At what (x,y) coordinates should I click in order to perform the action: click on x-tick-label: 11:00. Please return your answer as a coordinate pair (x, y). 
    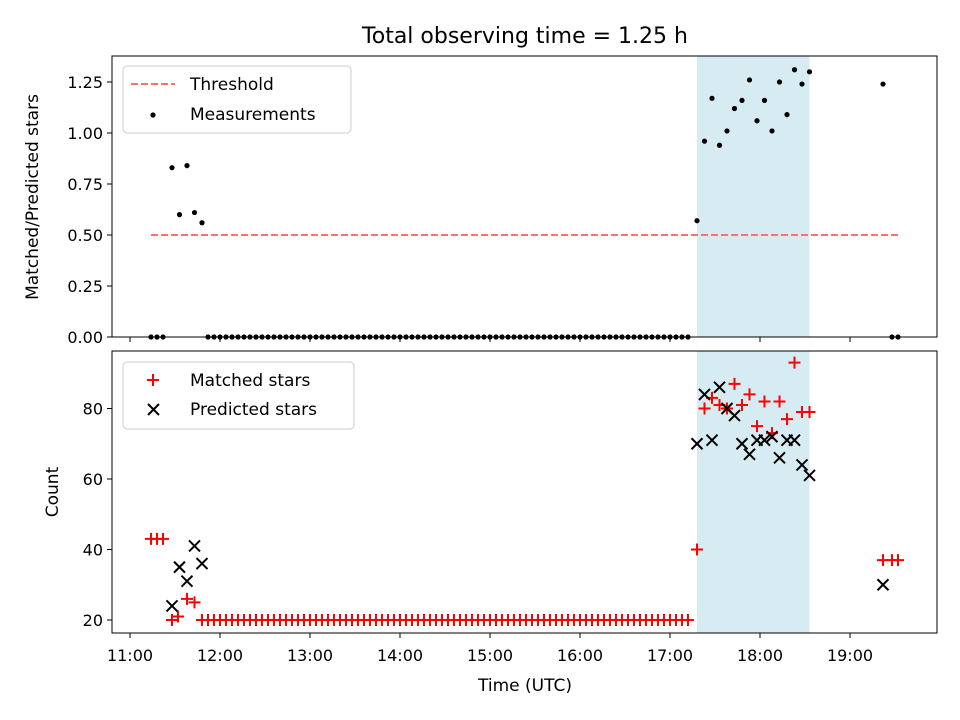
    Looking at the image, I should click on (130, 655).